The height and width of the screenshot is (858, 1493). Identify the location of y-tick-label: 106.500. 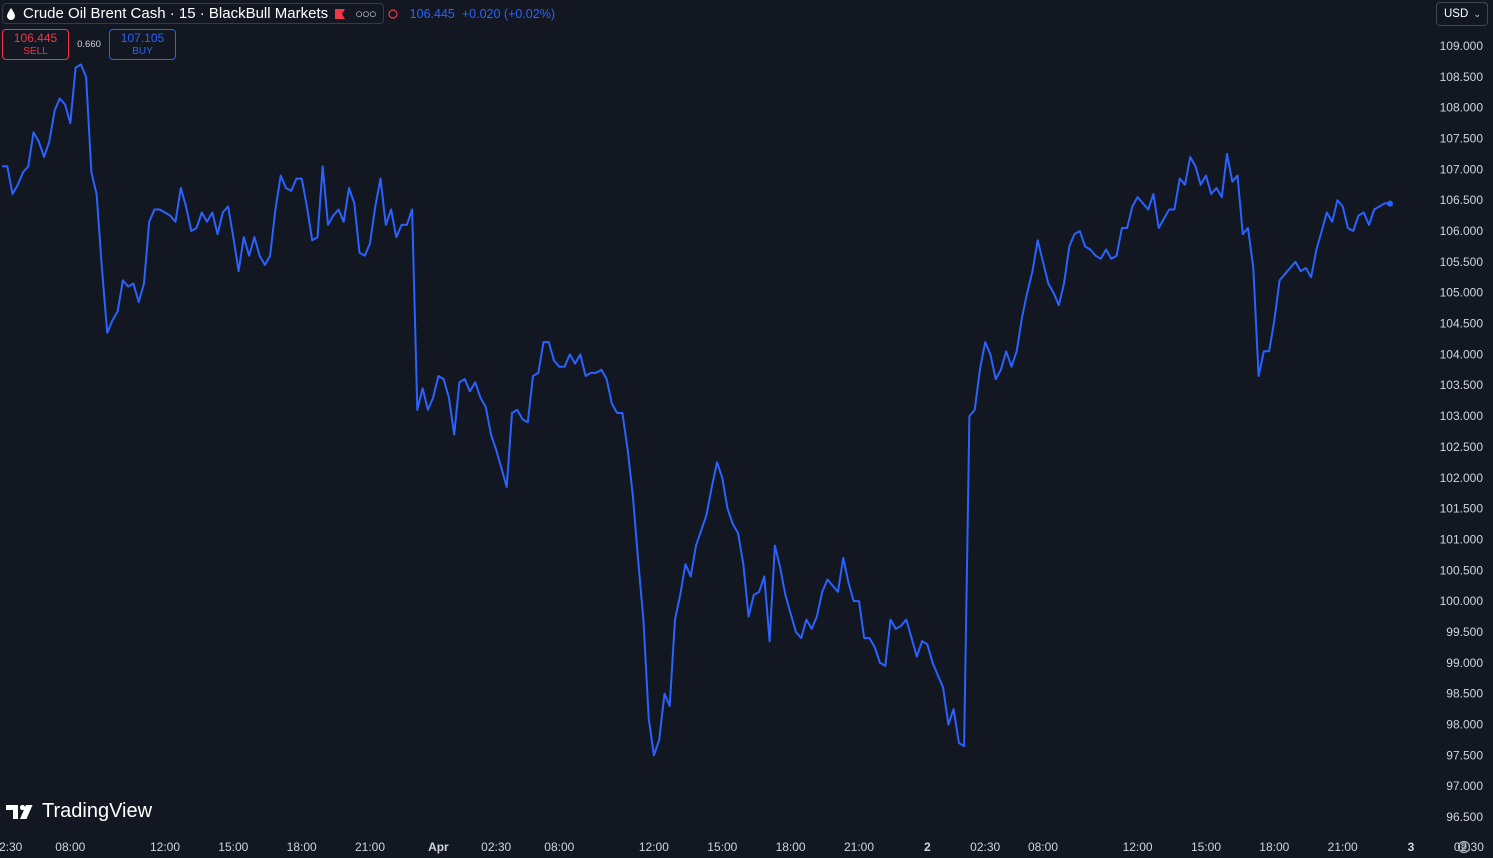
(1462, 200).